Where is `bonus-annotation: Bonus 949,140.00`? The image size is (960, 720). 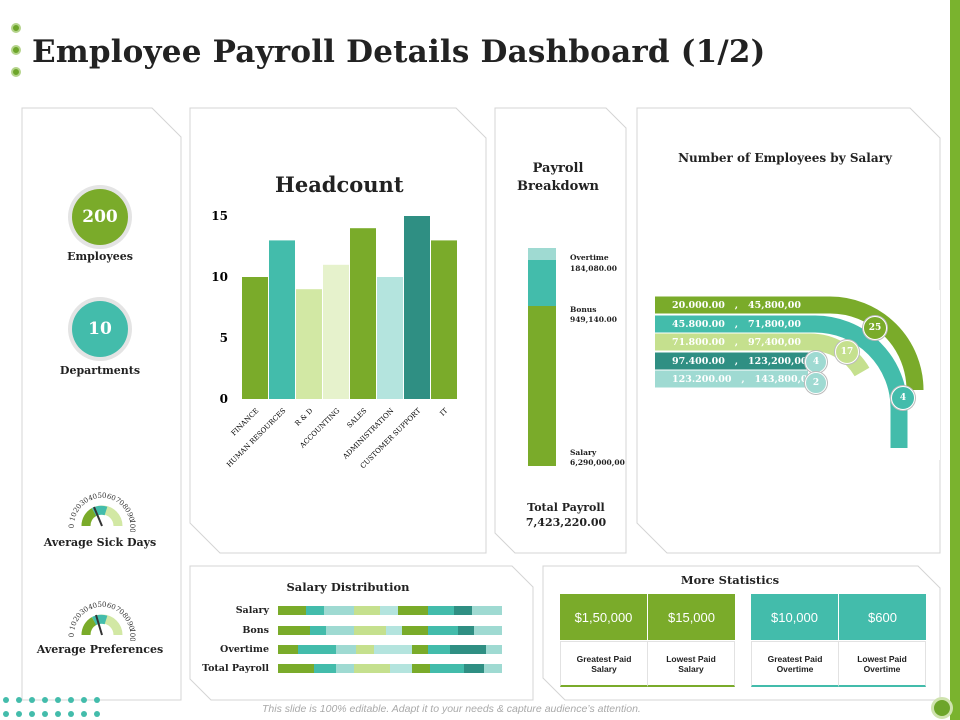 bonus-annotation: Bonus 949,140.00 is located at coordinates (593, 315).